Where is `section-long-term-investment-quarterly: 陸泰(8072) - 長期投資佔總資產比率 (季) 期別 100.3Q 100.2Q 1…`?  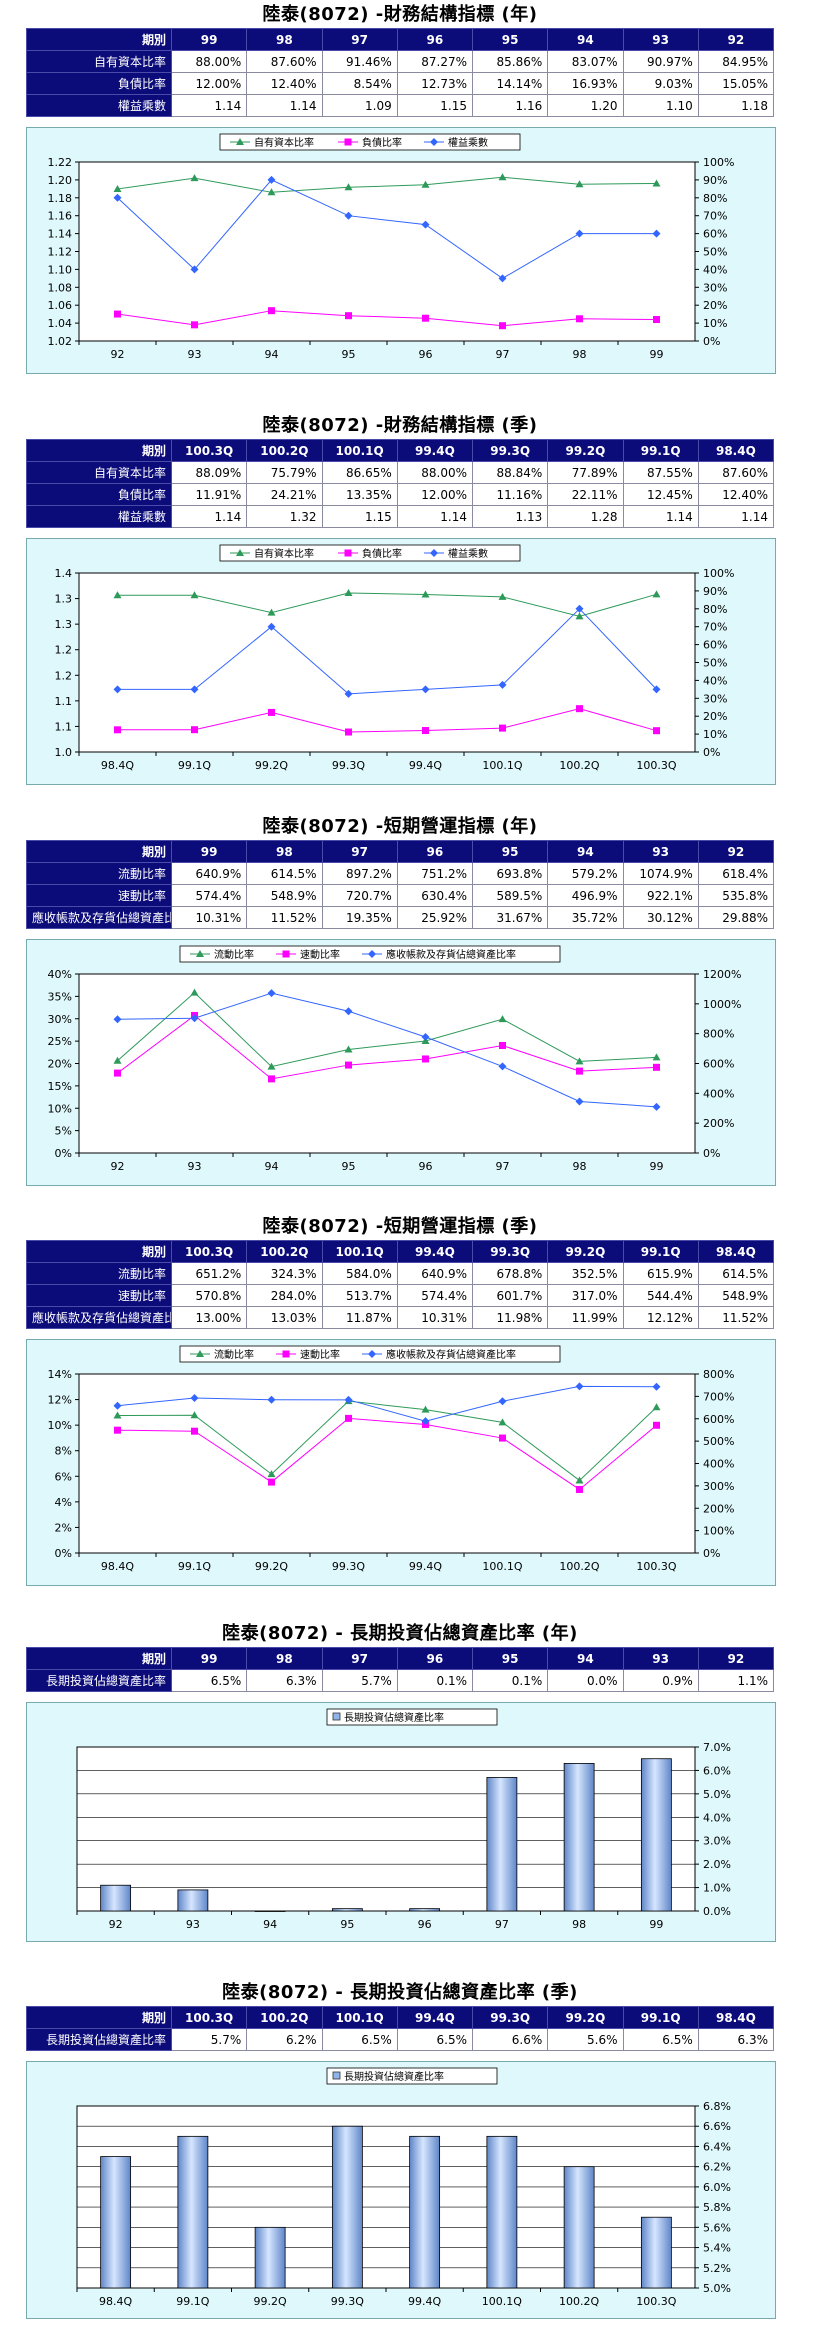 section-long-term-investment-quarterly: 陸泰(8072) - 長期投資佔總資產比率 (季) 期別 100.3Q 100.2Q 1… is located at coordinates (401, 2149).